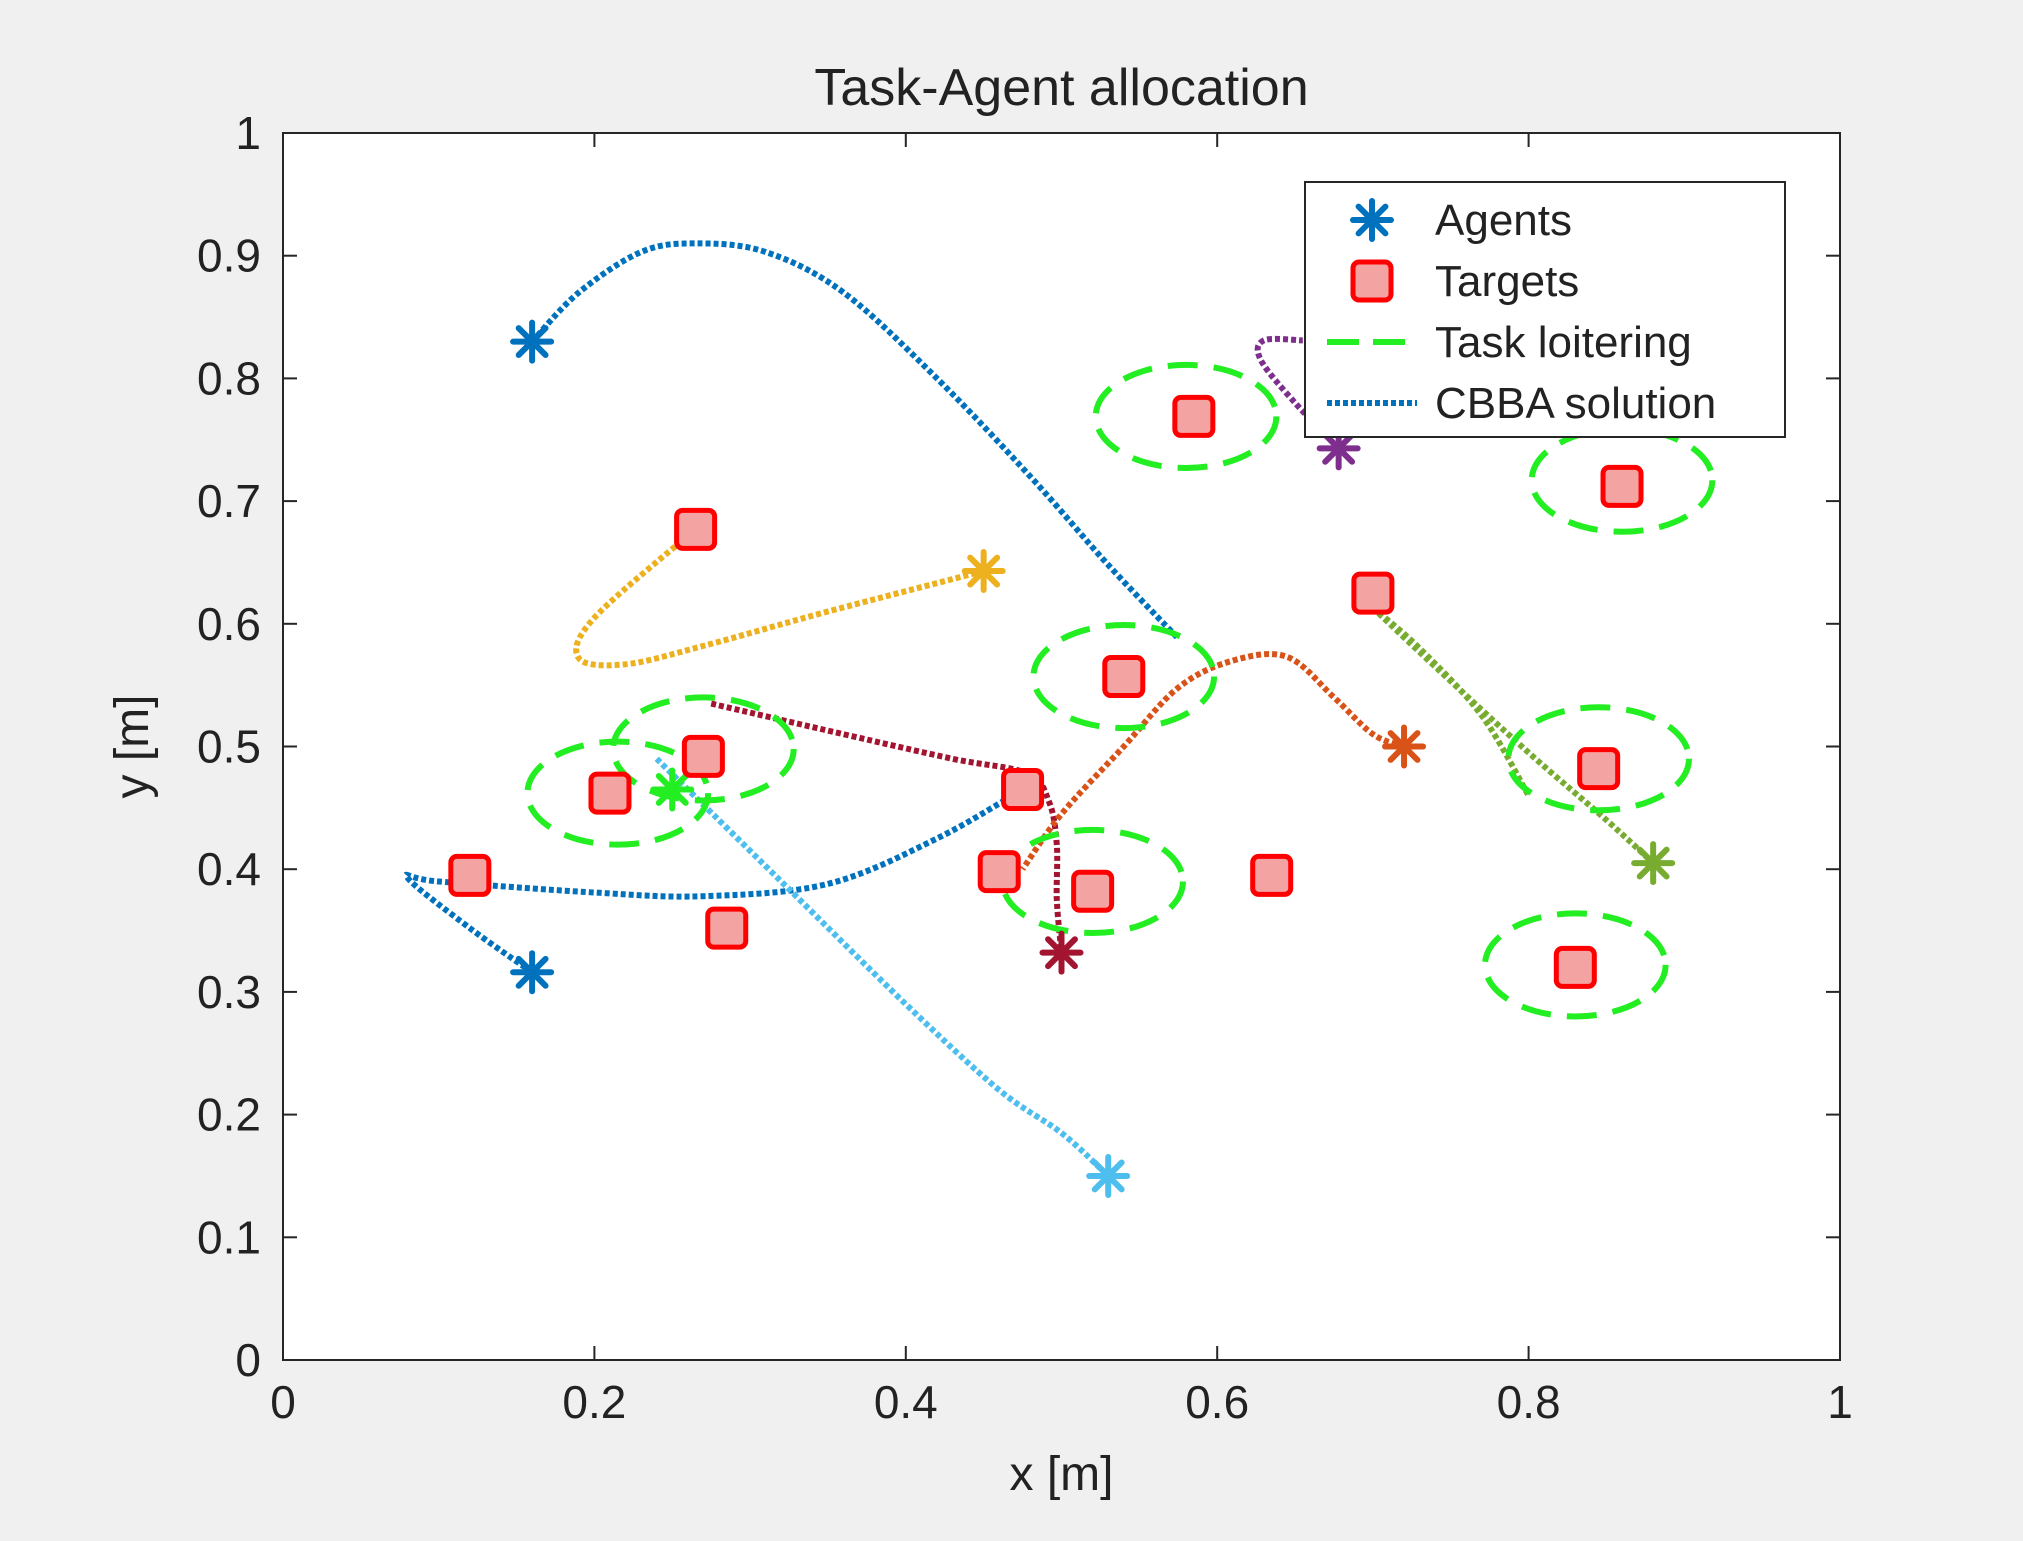  I want to click on x-tick-label: 0, so click(283, 1402).